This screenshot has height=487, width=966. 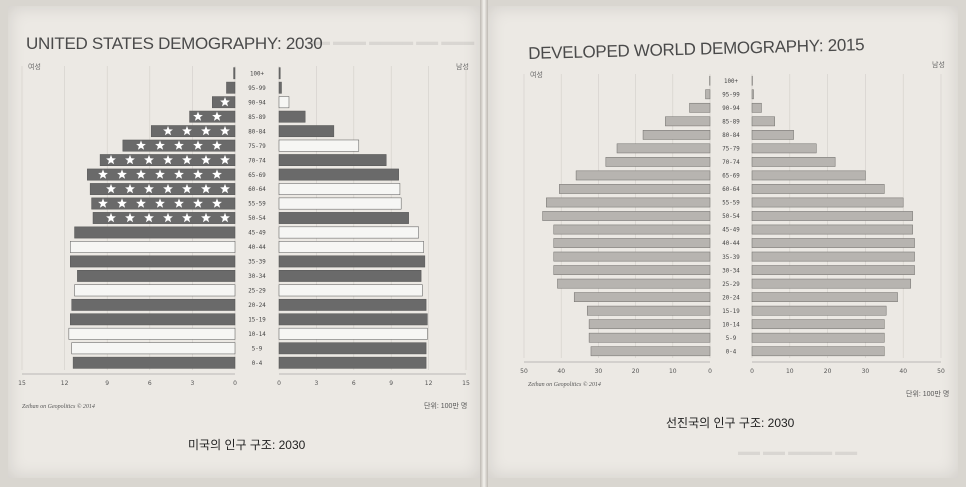 I want to click on figure-caption: 선진국의 인구 구조: 2030, so click(x=730, y=423).